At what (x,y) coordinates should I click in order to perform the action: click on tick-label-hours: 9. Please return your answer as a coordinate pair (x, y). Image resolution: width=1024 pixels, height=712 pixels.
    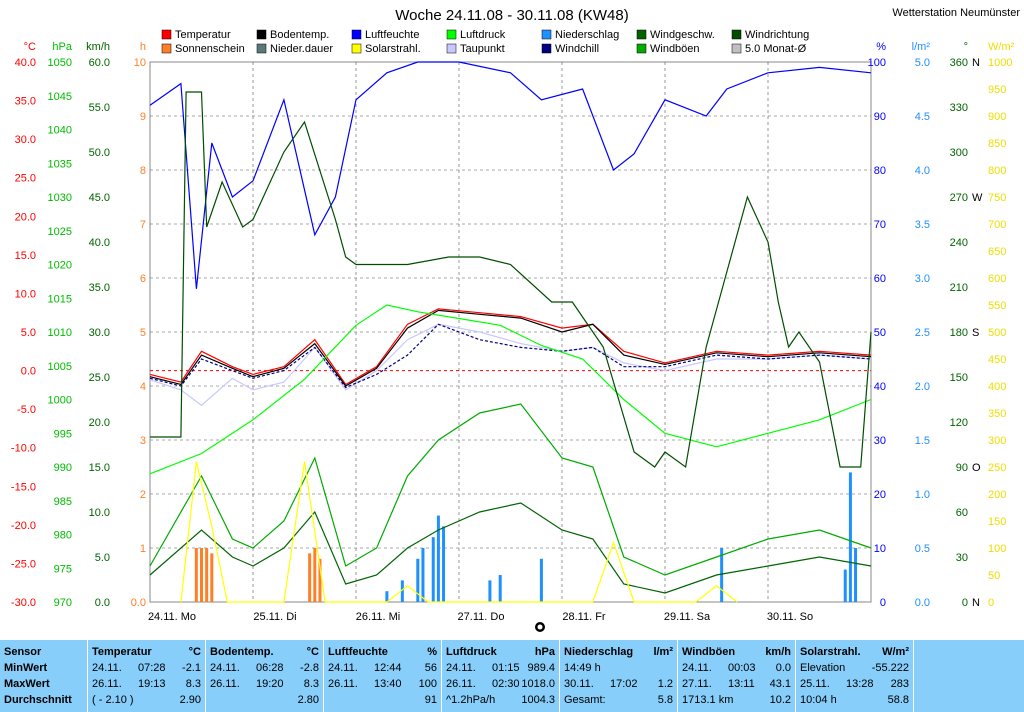
    Looking at the image, I should click on (143, 117).